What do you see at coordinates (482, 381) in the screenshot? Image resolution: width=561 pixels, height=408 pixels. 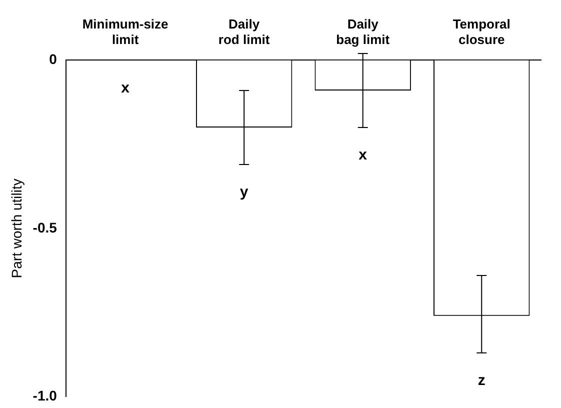 I see `annotation: z` at bounding box center [482, 381].